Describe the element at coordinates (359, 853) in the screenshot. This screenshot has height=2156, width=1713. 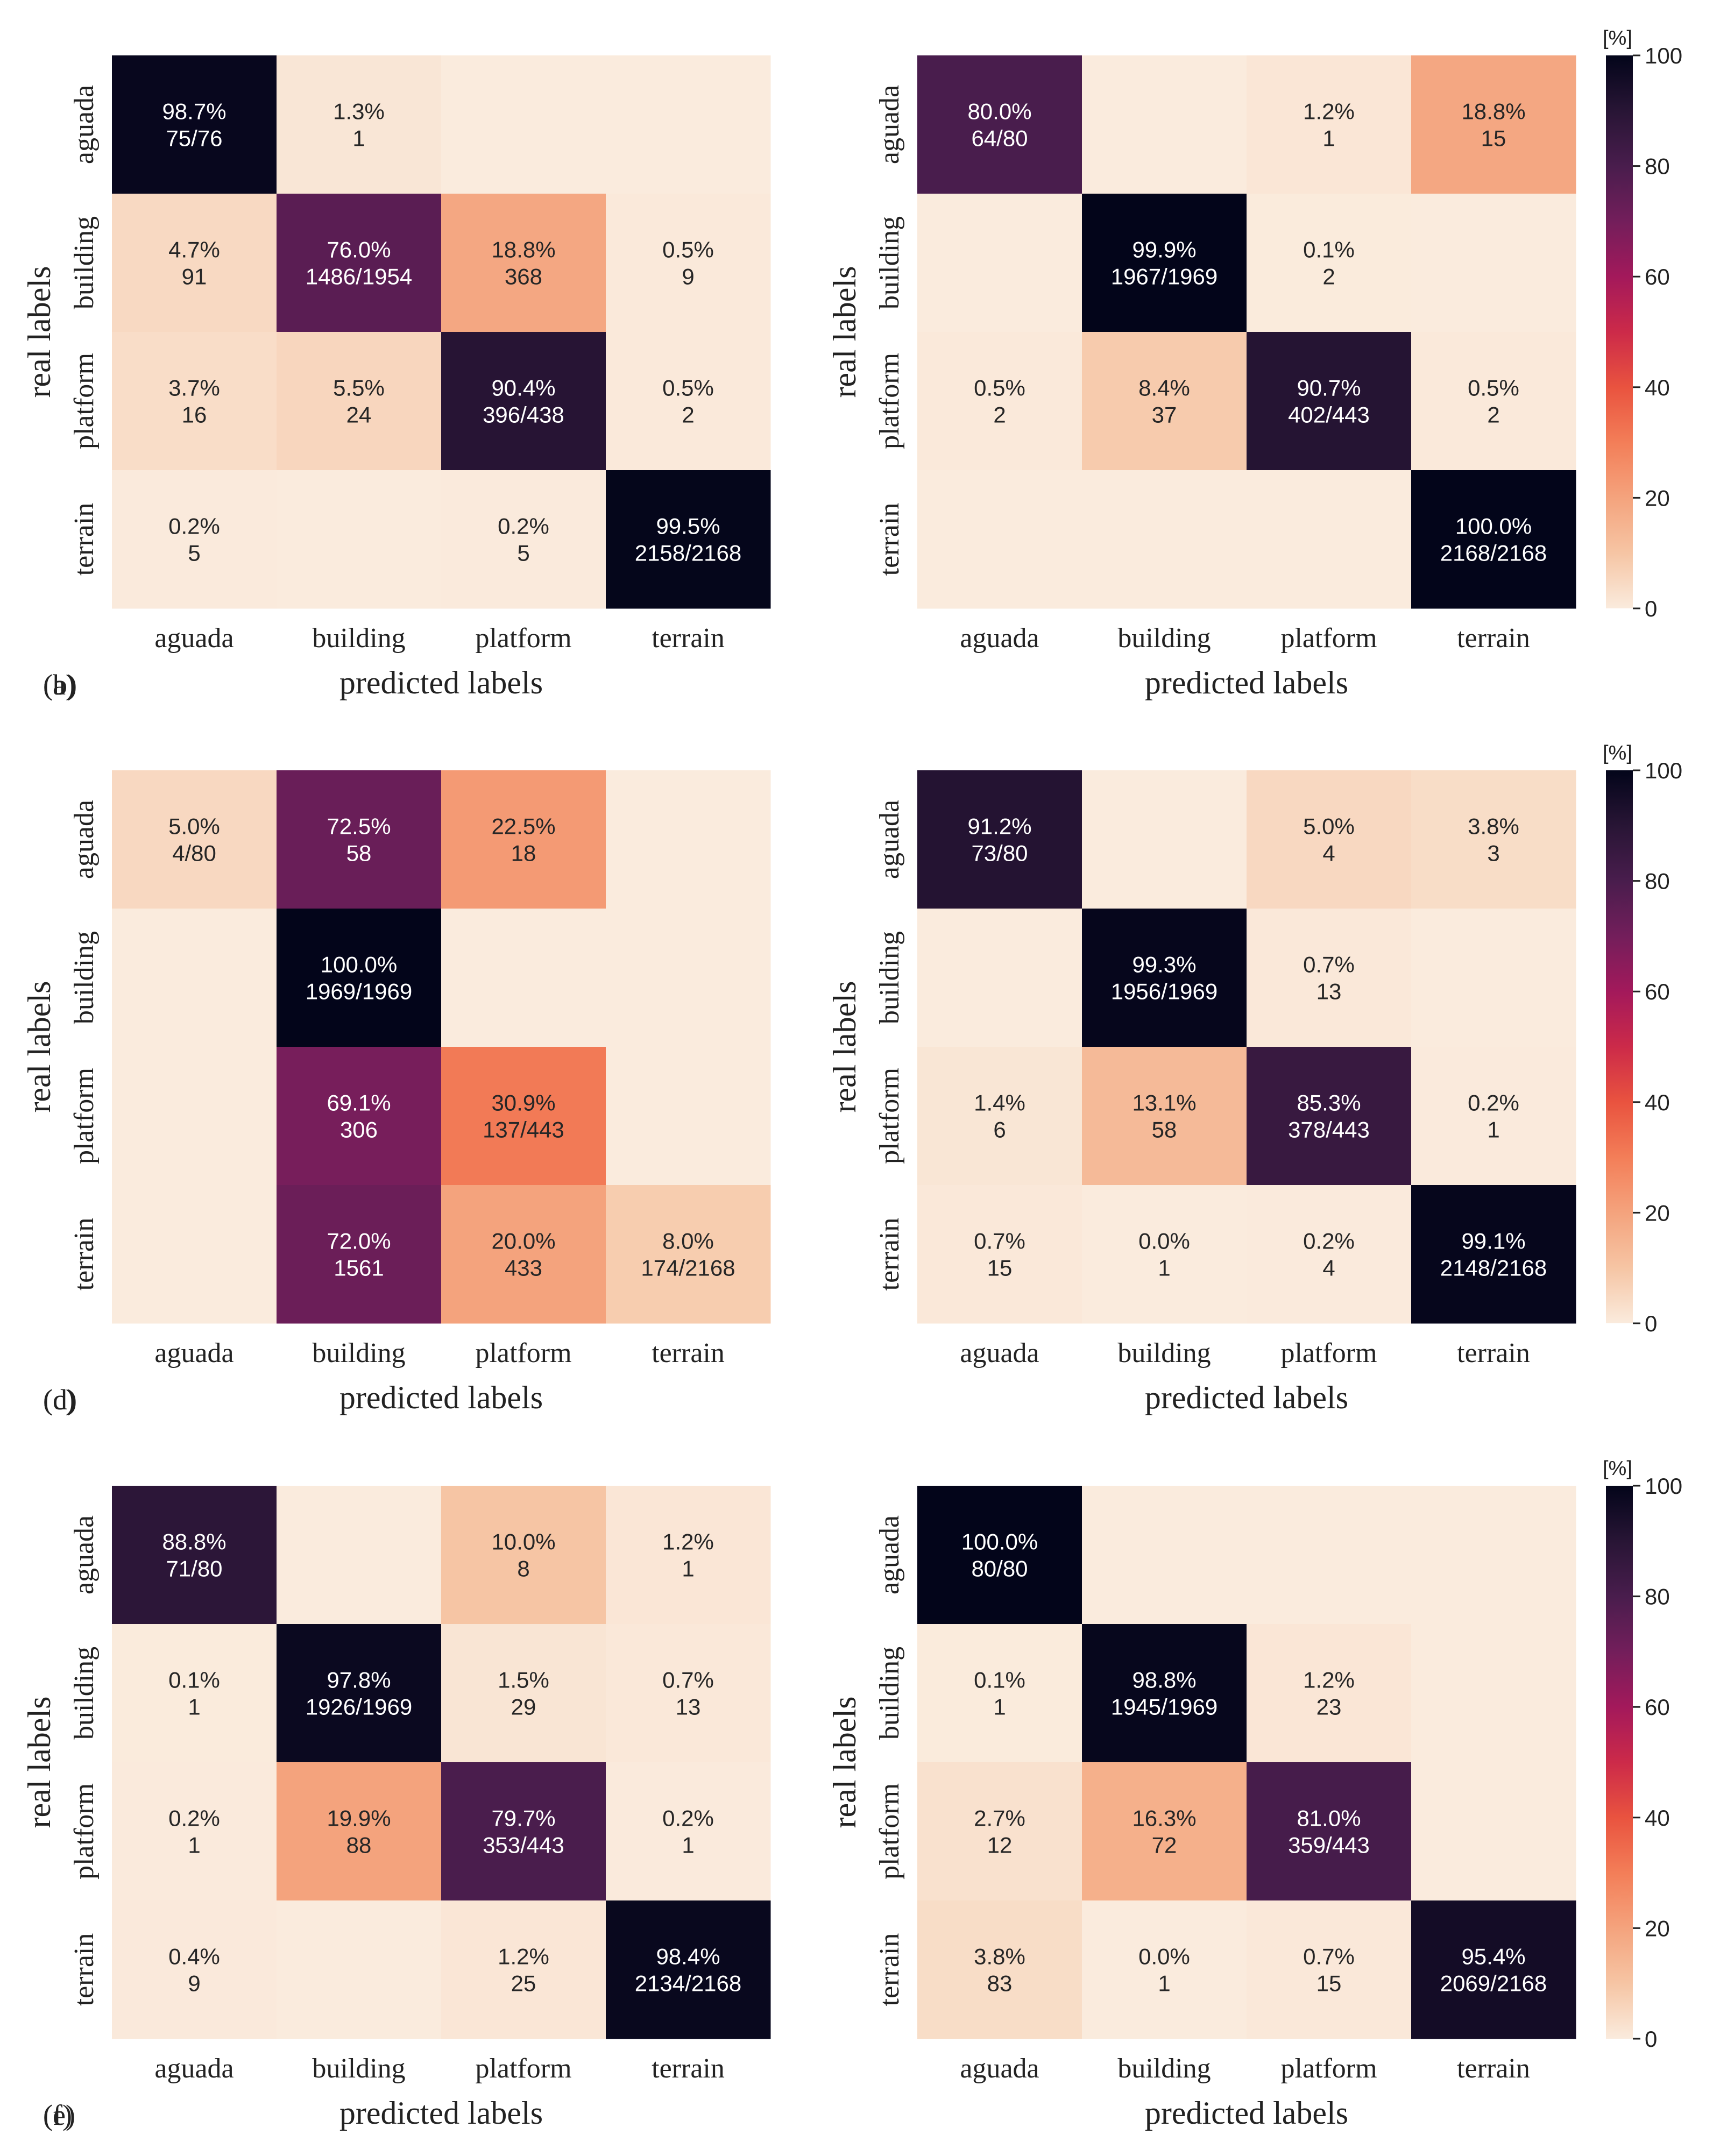
I see `cell-count-label: 58` at that location.